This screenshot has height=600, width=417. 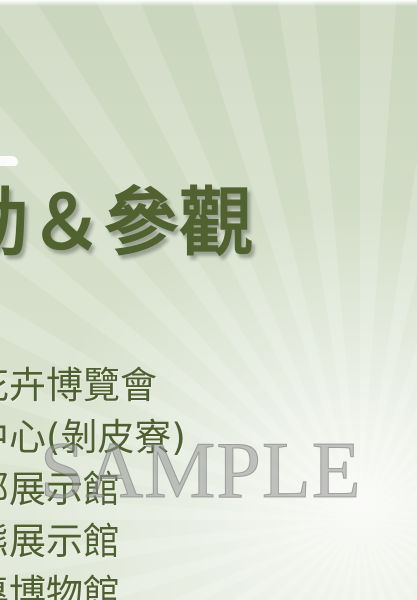 I want to click on venue-item: 中心(剝皮寮), so click(x=93, y=437).